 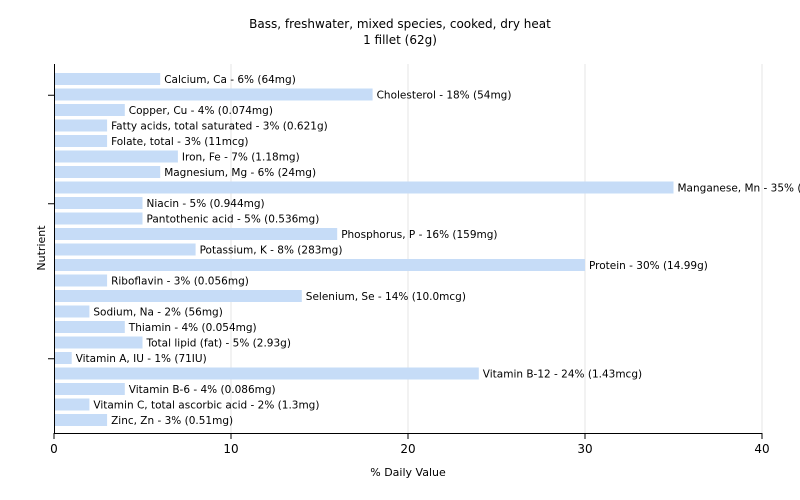 I want to click on x-tick-label-2: 20, so click(x=407, y=449).